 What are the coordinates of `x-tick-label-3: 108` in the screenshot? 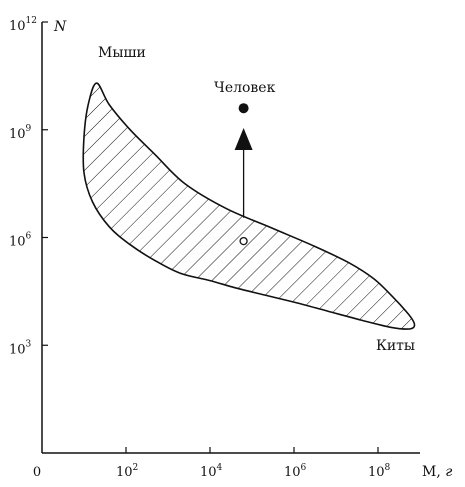 It's located at (379, 471).